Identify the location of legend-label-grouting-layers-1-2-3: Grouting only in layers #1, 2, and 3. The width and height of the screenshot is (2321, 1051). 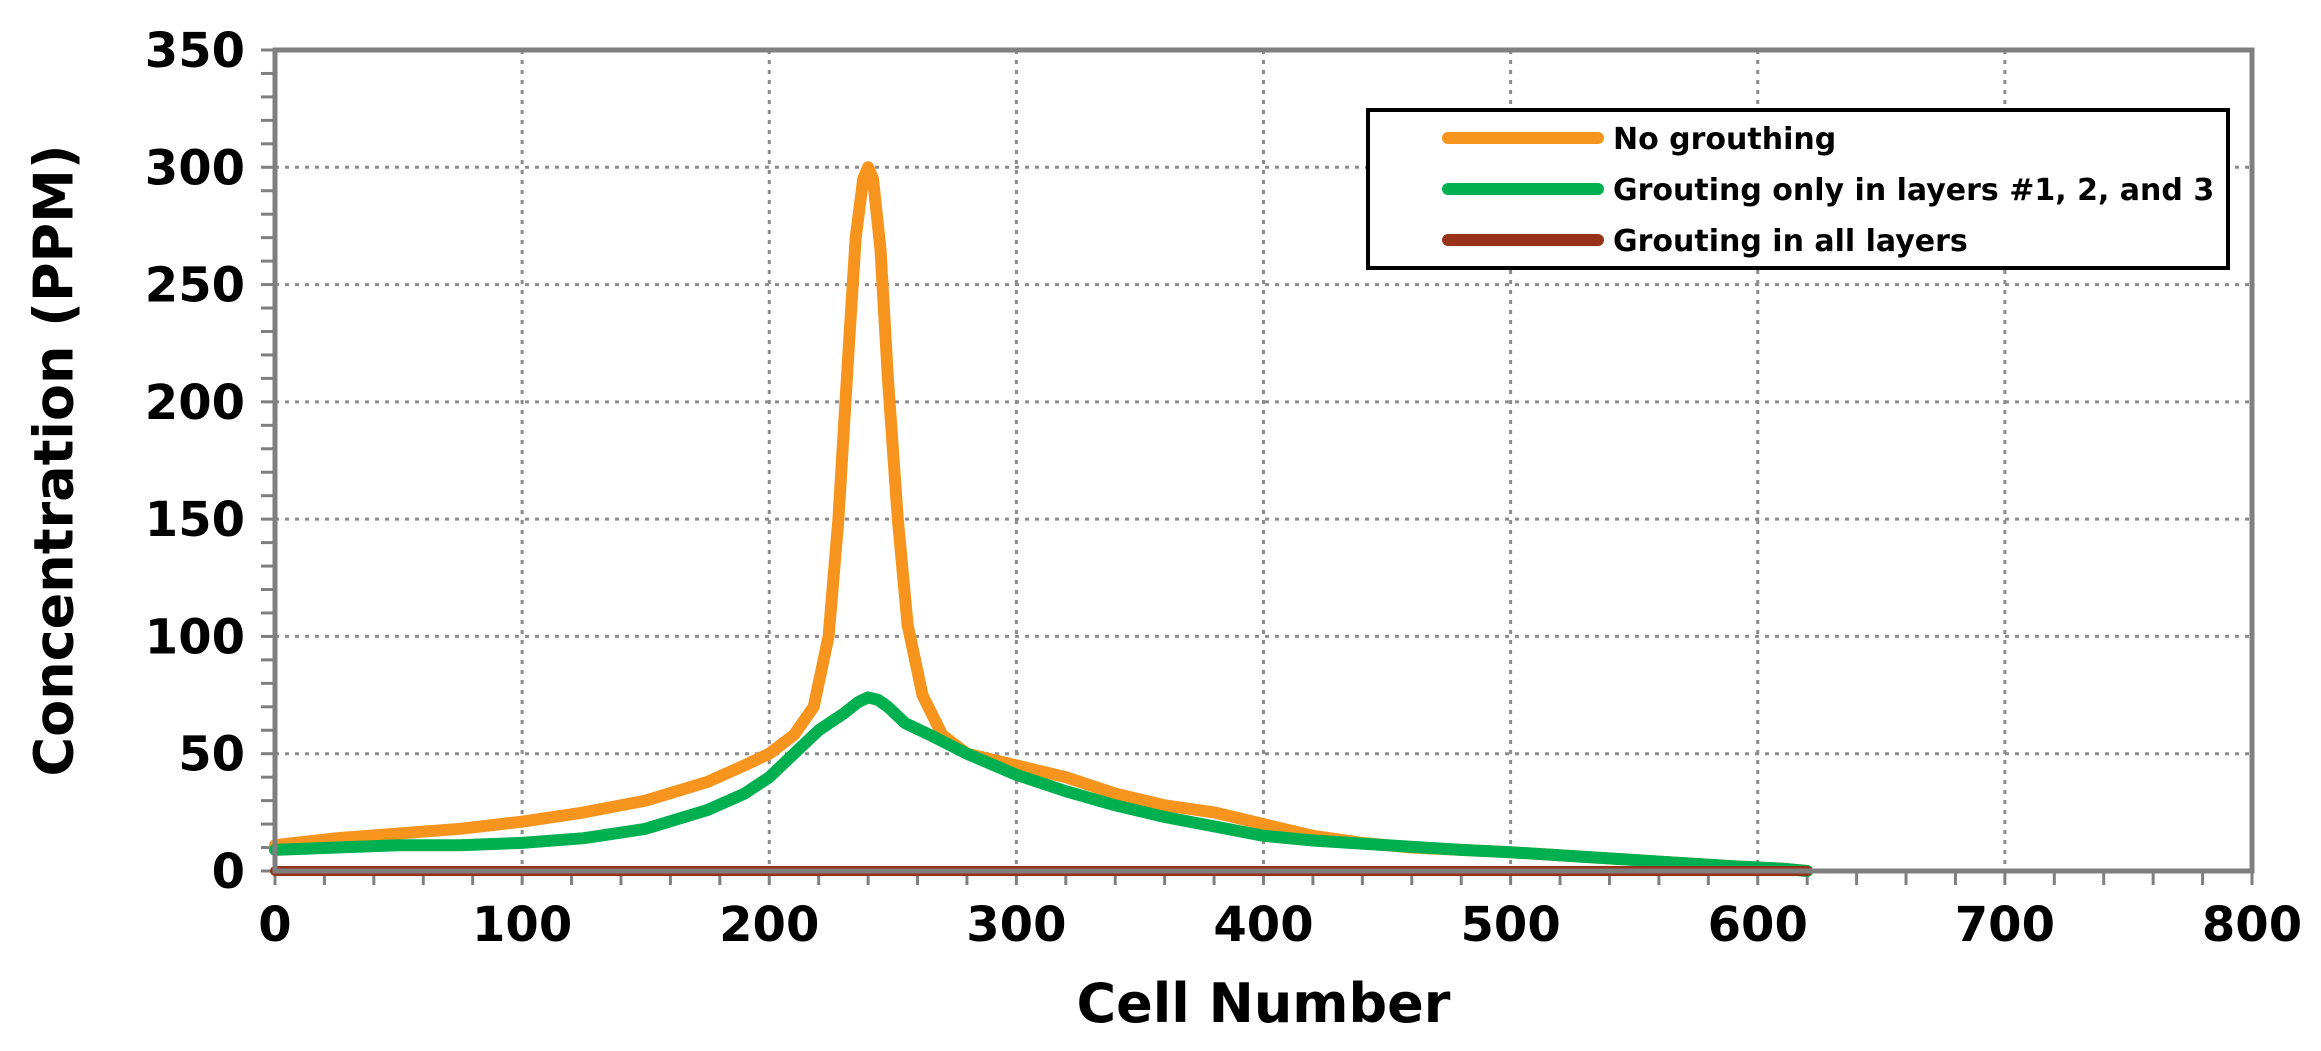
(1913, 190).